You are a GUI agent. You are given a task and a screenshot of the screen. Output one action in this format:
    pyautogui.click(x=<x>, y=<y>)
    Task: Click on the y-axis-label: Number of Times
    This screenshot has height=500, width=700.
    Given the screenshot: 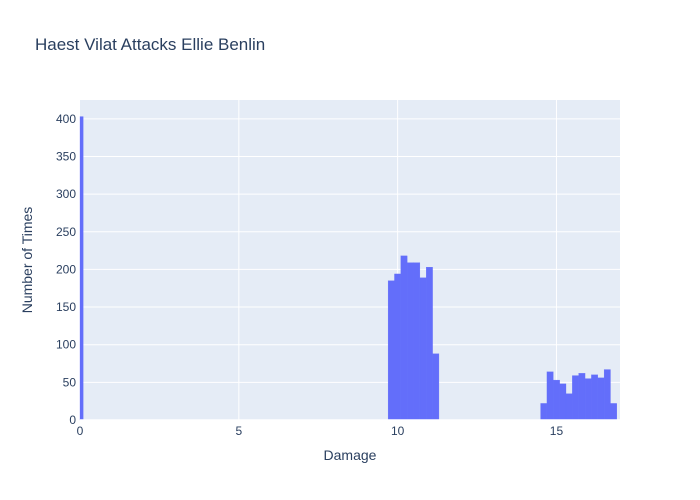 What is the action you would take?
    pyautogui.click(x=27, y=260)
    